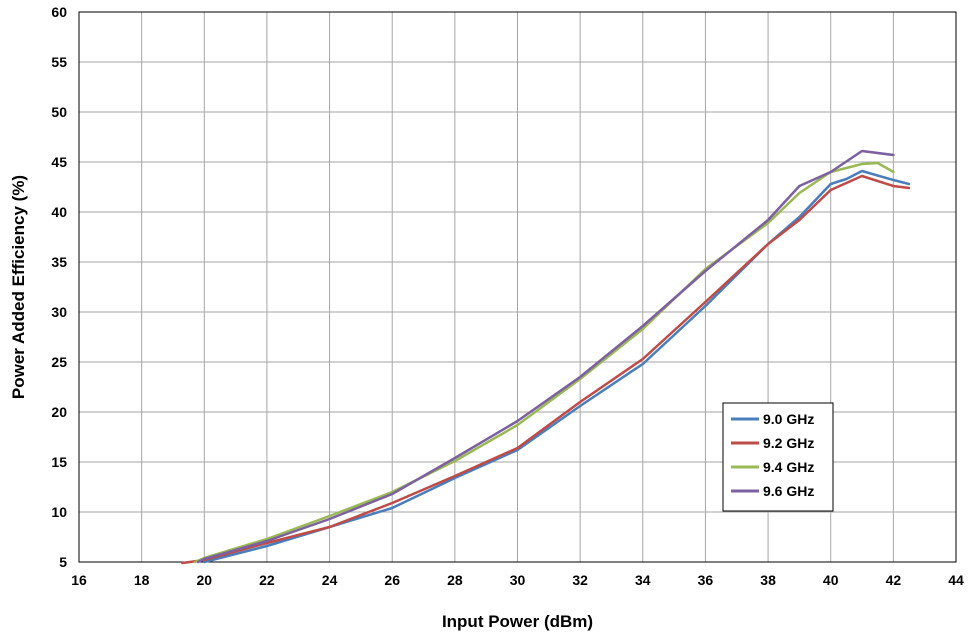 The width and height of the screenshot is (971, 636). I want to click on y-tick-label: 25, so click(59, 362).